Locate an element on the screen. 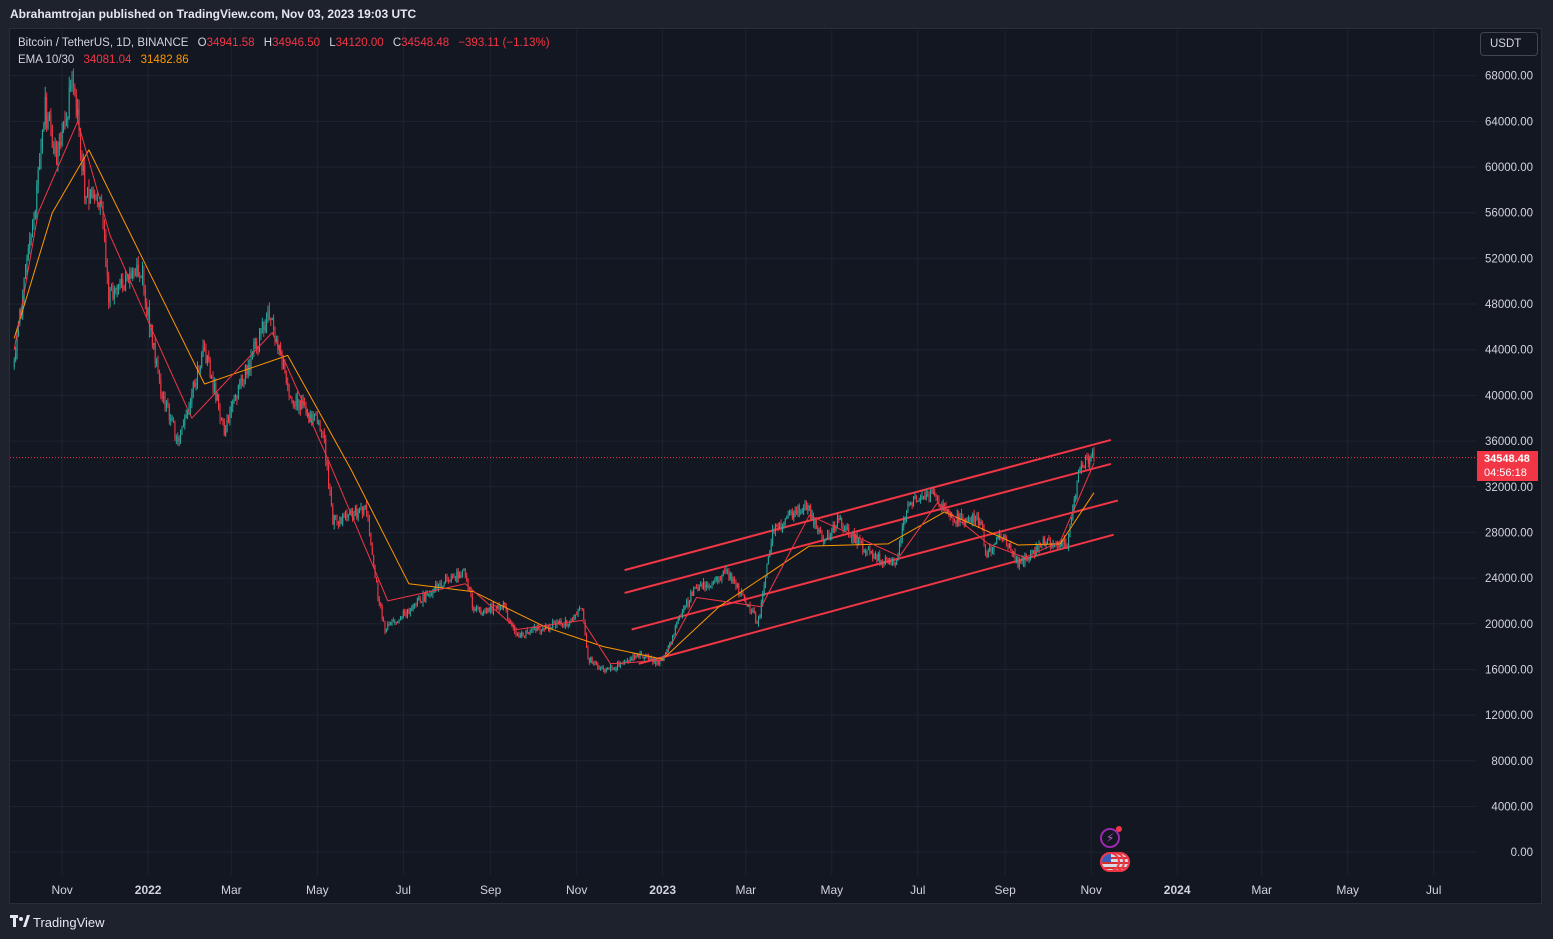 The width and height of the screenshot is (1553, 939). symbol-label: Bitcoin / TetherUS, 1D, BINANCE is located at coordinates (103, 43).